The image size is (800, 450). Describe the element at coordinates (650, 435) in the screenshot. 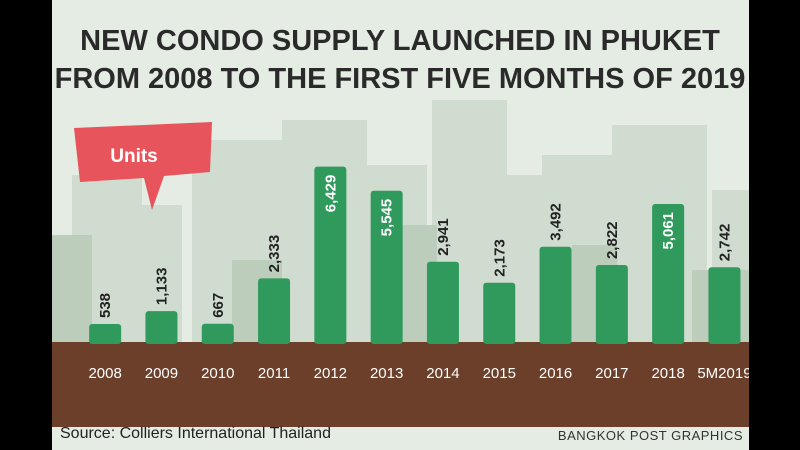

I see `graphics-credit: BANGKOK POST GRAPHICS` at that location.